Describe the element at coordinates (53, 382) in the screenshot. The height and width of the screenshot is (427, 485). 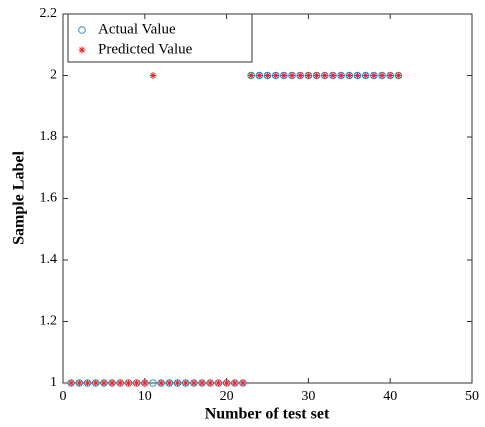
I see `y-tick-label: 1` at that location.